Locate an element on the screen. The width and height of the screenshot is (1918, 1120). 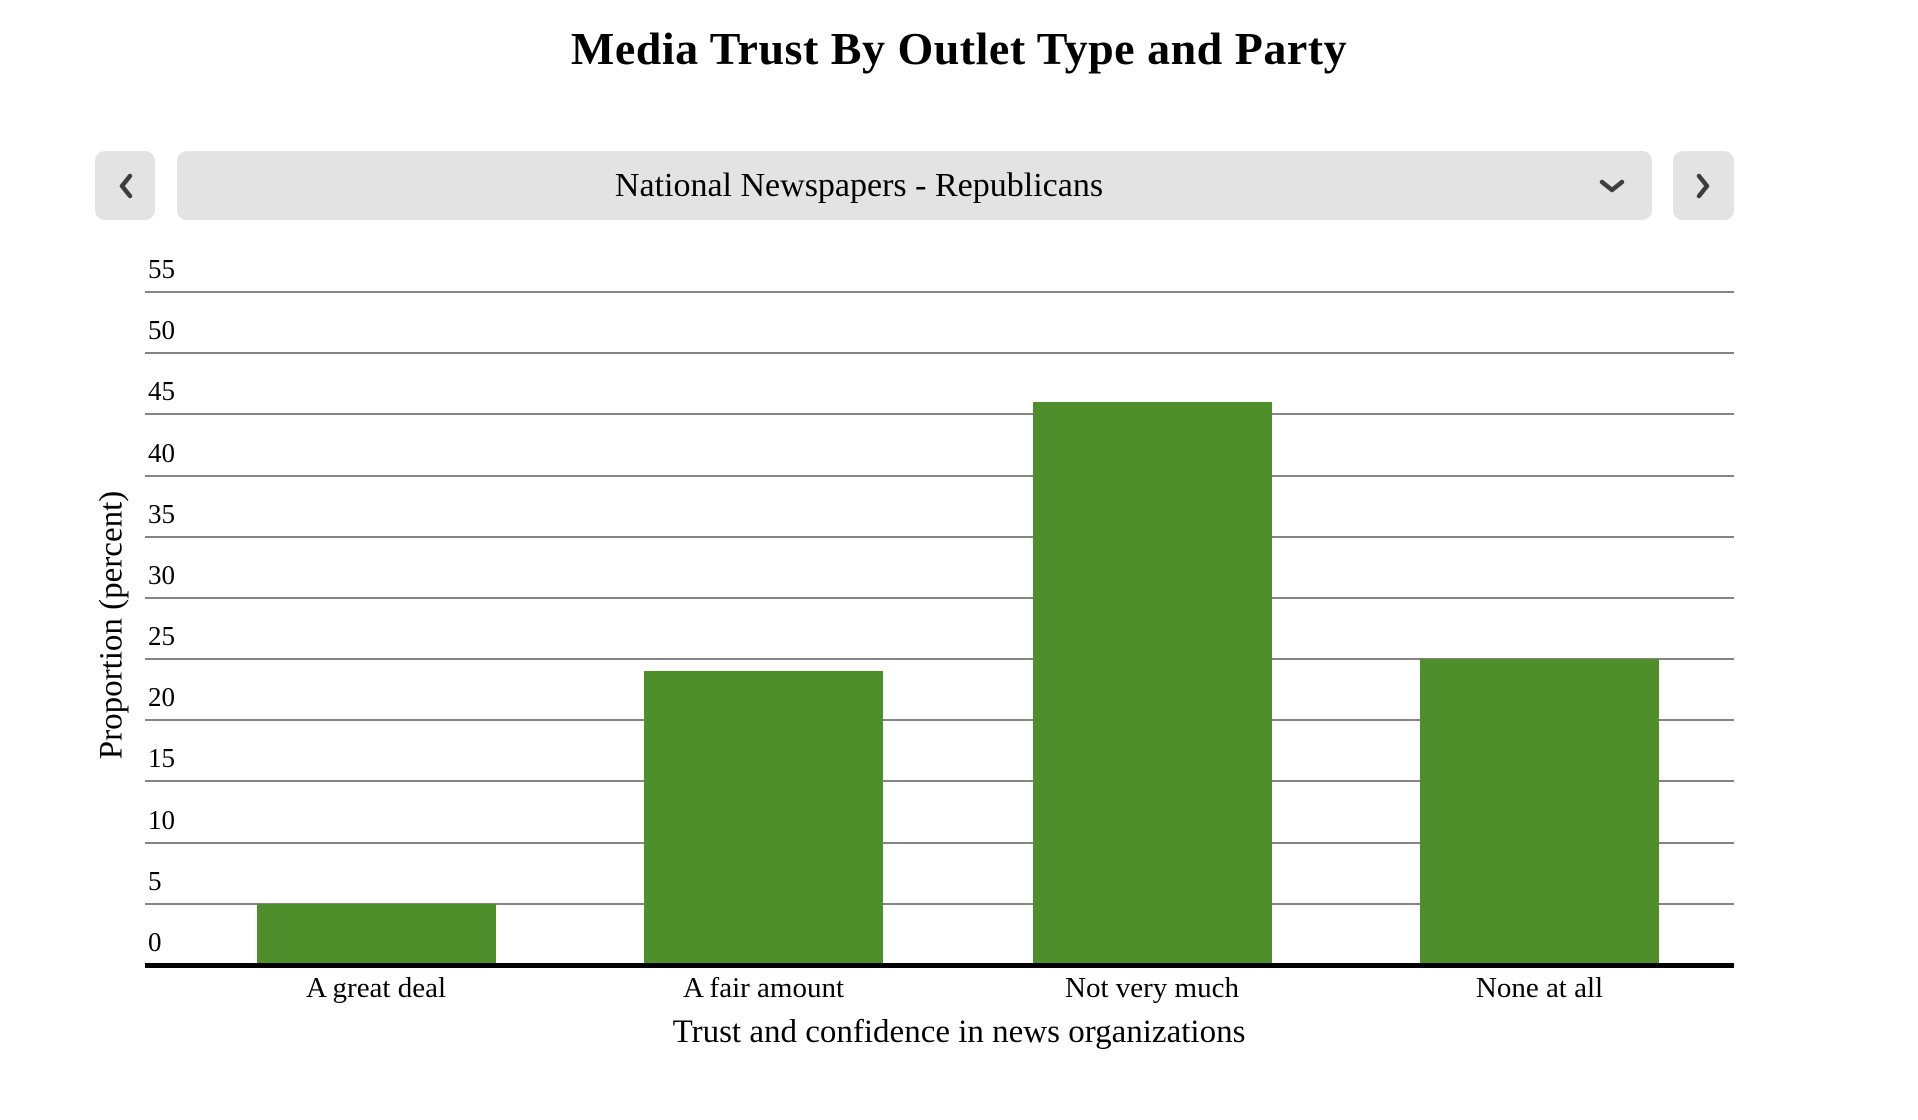
y-tick-label-35: 35 is located at coordinates (161, 513).